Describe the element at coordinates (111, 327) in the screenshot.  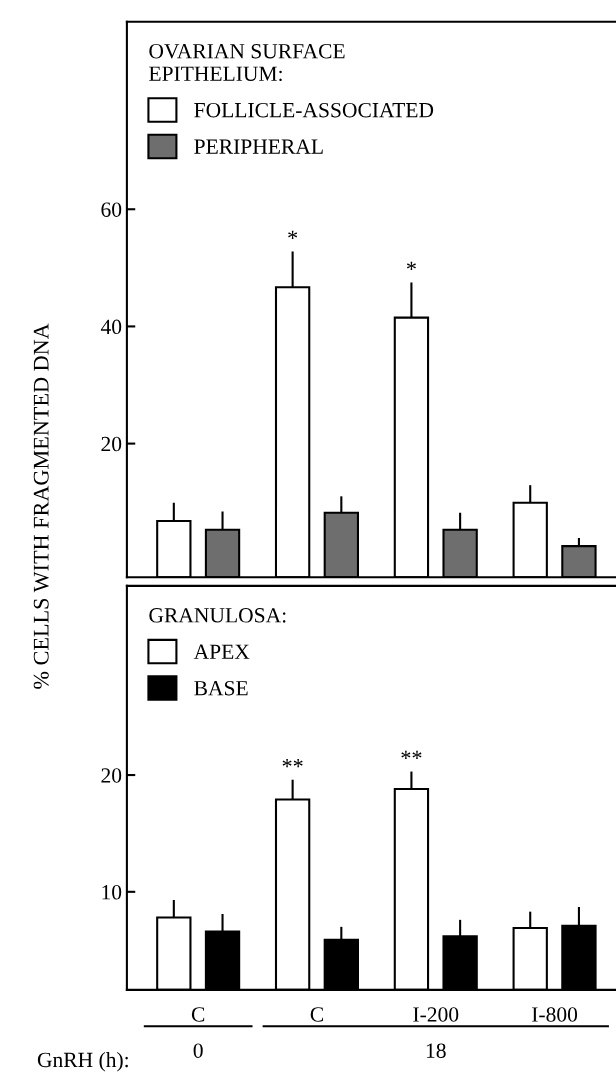
I see `y-tick-label: 40` at that location.